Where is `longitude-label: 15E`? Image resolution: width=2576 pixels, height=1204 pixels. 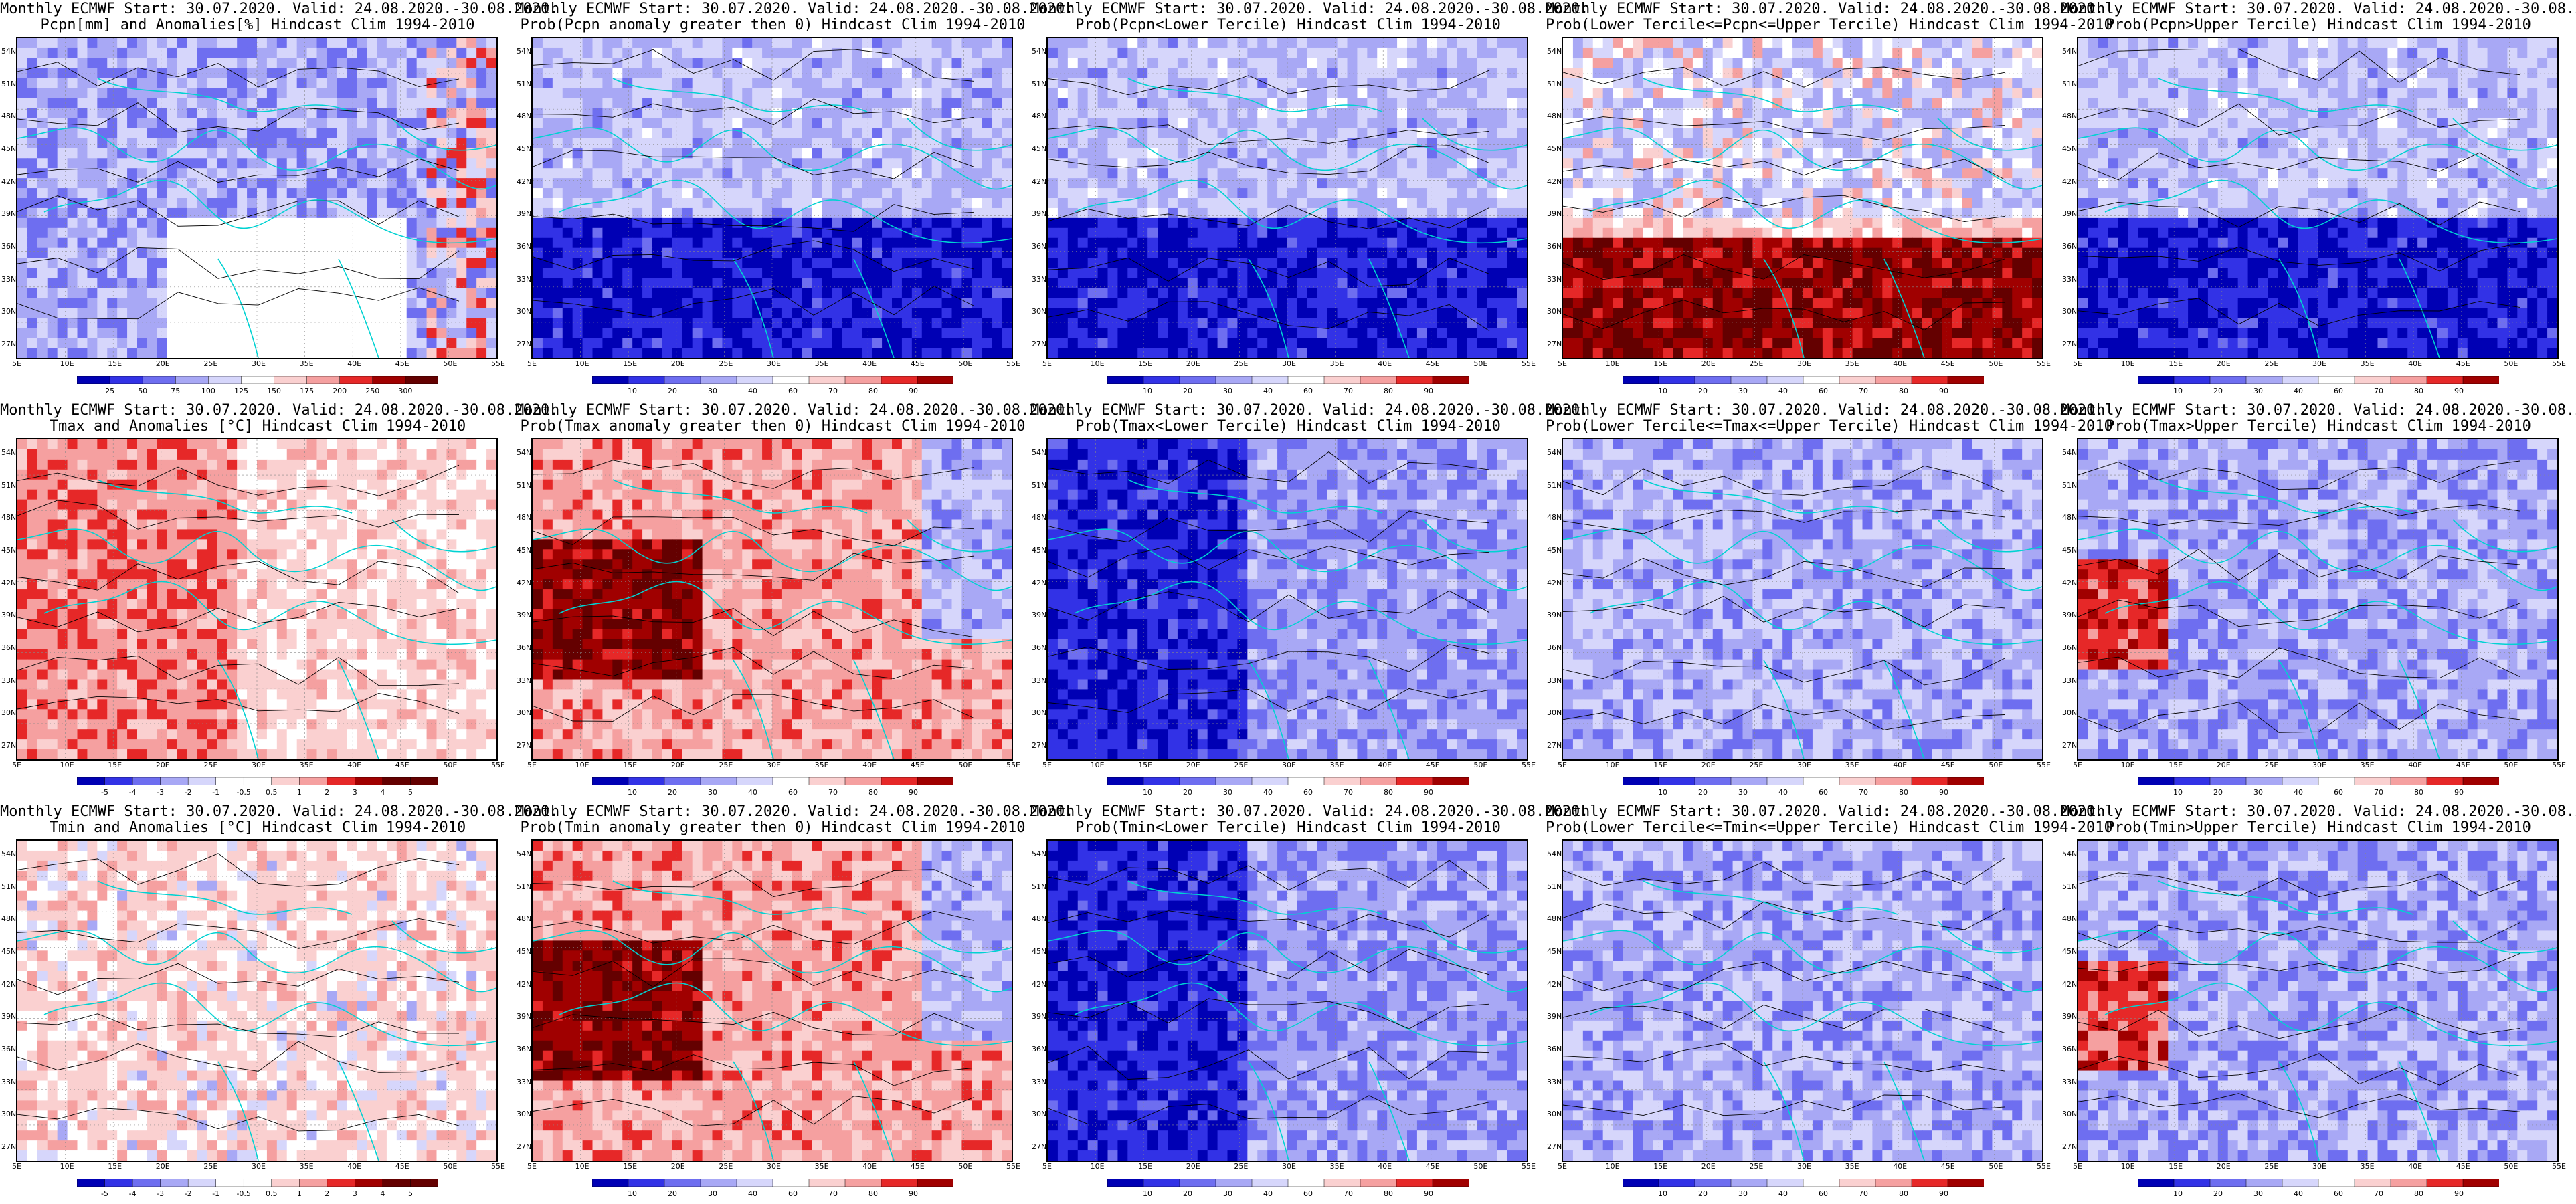
longitude-label: 15E is located at coordinates (115, 363).